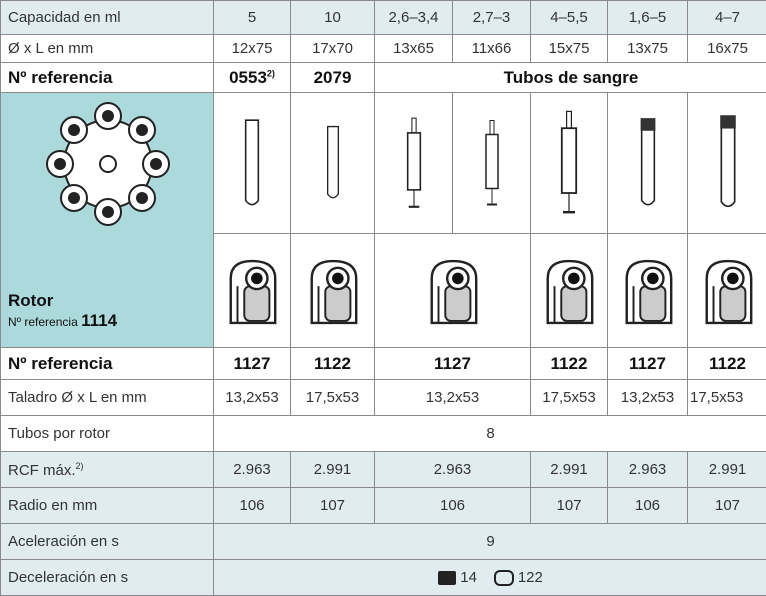 Image resolution: width=766 pixels, height=596 pixels. I want to click on label: RCF máx.2), so click(107, 469).